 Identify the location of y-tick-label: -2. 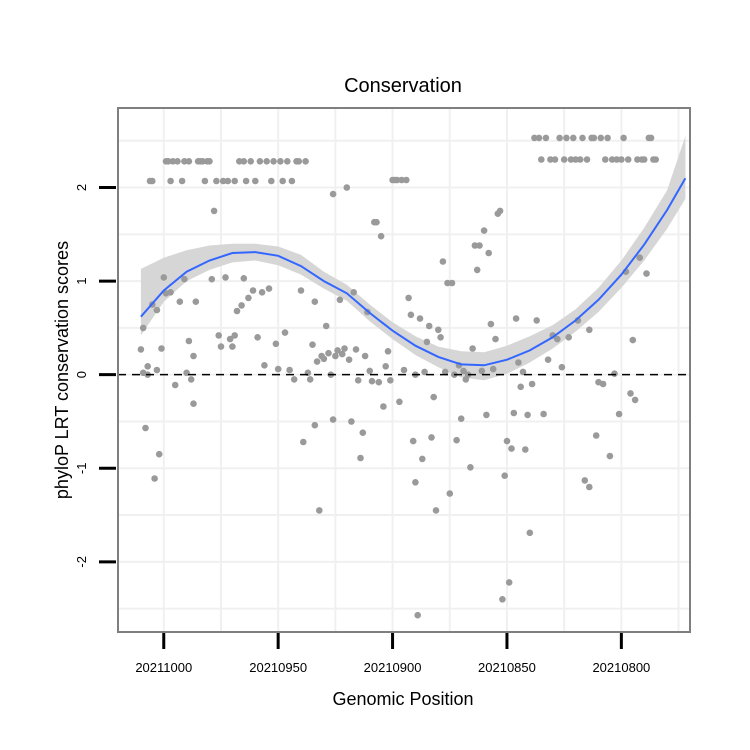
(81, 562).